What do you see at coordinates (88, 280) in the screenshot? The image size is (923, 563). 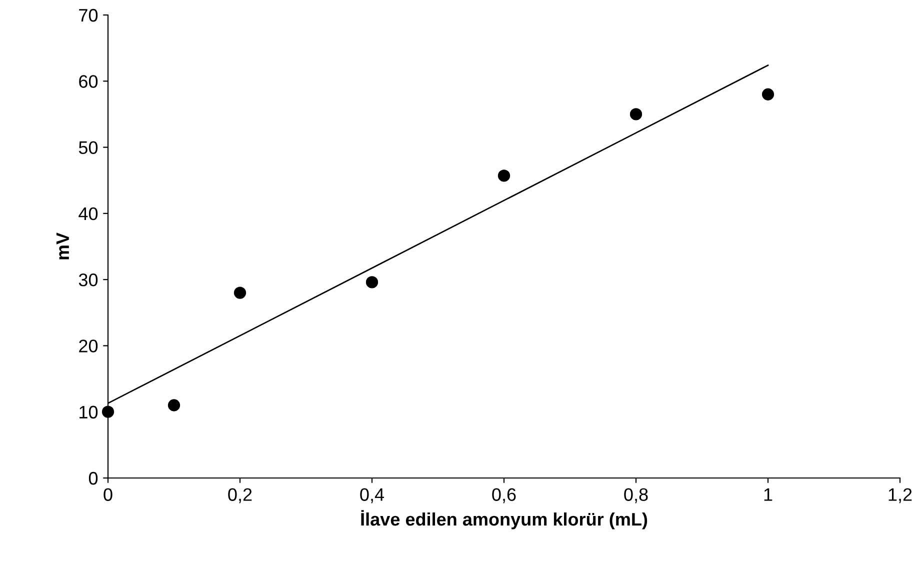 I see `y-tick-label: 30` at bounding box center [88, 280].